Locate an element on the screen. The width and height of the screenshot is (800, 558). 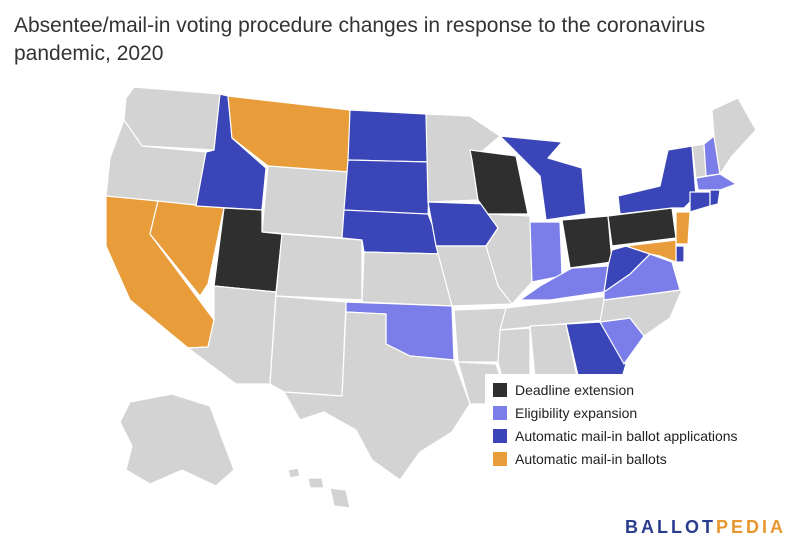
state-NM is located at coordinates (308, 346).